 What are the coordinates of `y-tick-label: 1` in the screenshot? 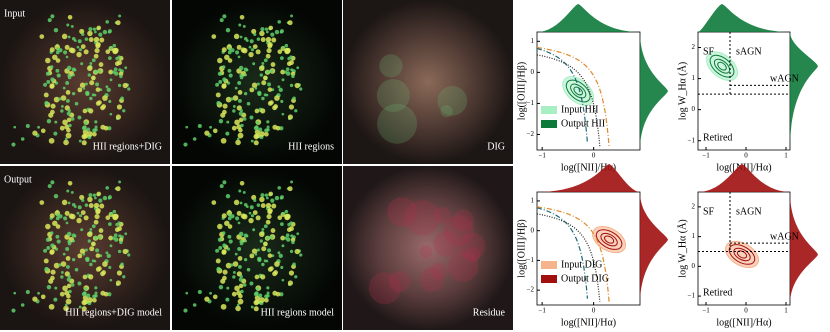 It's located at (694, 236).